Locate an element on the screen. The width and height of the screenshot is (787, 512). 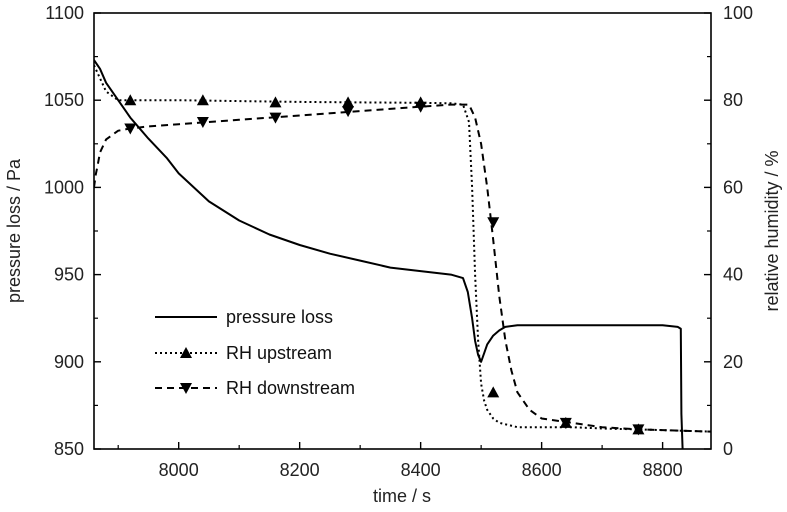
y-right-tick-label: 20 is located at coordinates (733, 362).